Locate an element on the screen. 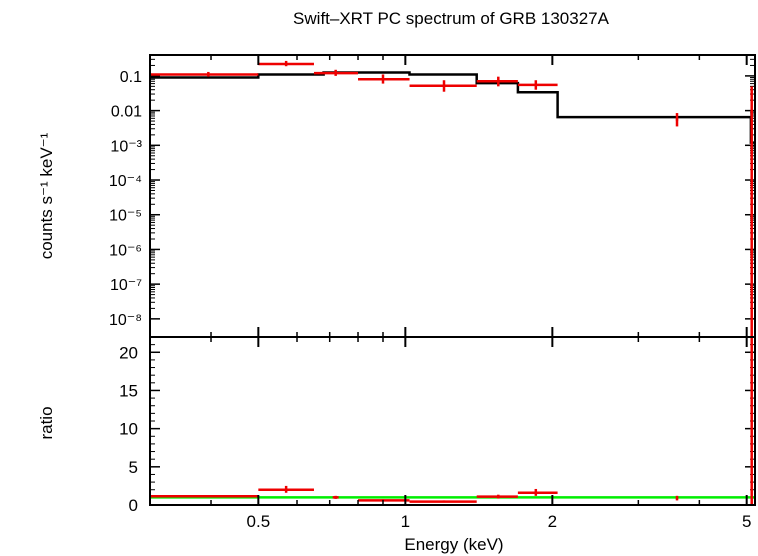 This screenshot has height=556, width=758. bottom-y-tick-label: 5 is located at coordinates (133, 467).